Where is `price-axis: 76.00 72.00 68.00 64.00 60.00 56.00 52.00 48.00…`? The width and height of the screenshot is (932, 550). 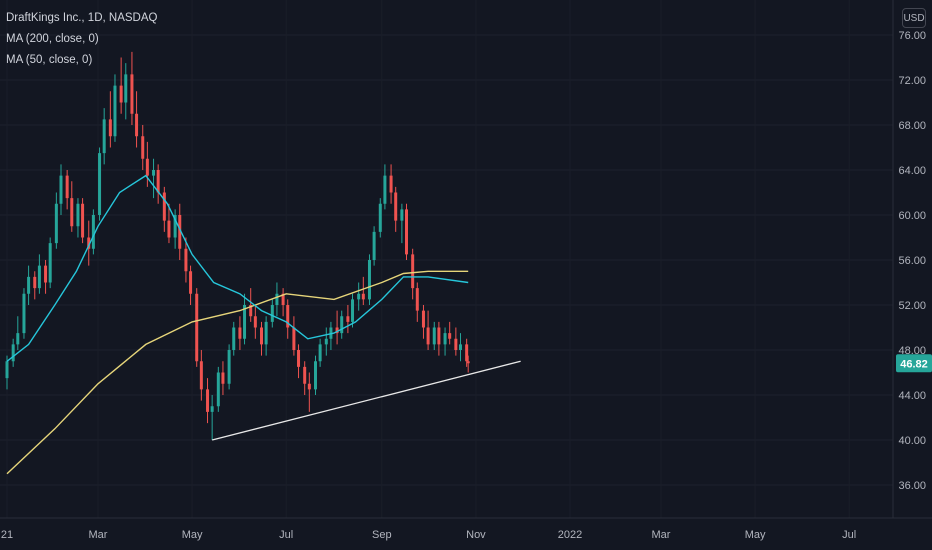 price-axis: 76.00 72.00 68.00 64.00 60.00 56.00 52.00 48.00… is located at coordinates (912, 261).